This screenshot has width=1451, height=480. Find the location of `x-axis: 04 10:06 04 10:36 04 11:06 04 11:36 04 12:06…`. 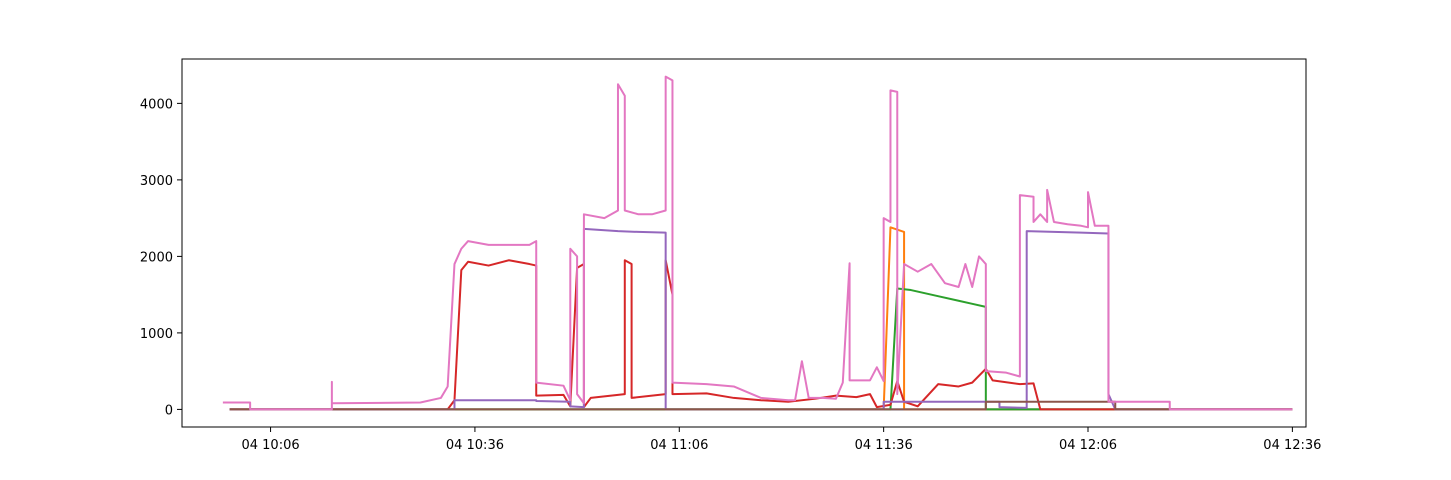

x-axis: 04 10:06 04 10:36 04 11:06 04 11:36 04 12:06… is located at coordinates (781, 440).